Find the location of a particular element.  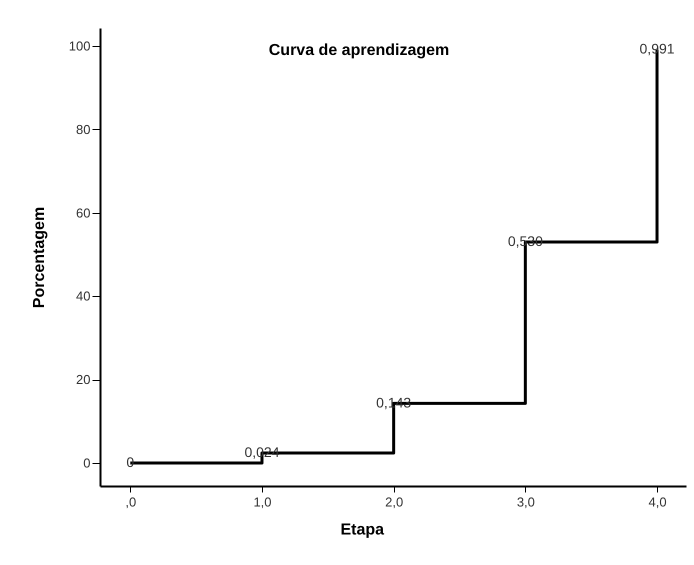

annotation: 0,024 is located at coordinates (262, 452).